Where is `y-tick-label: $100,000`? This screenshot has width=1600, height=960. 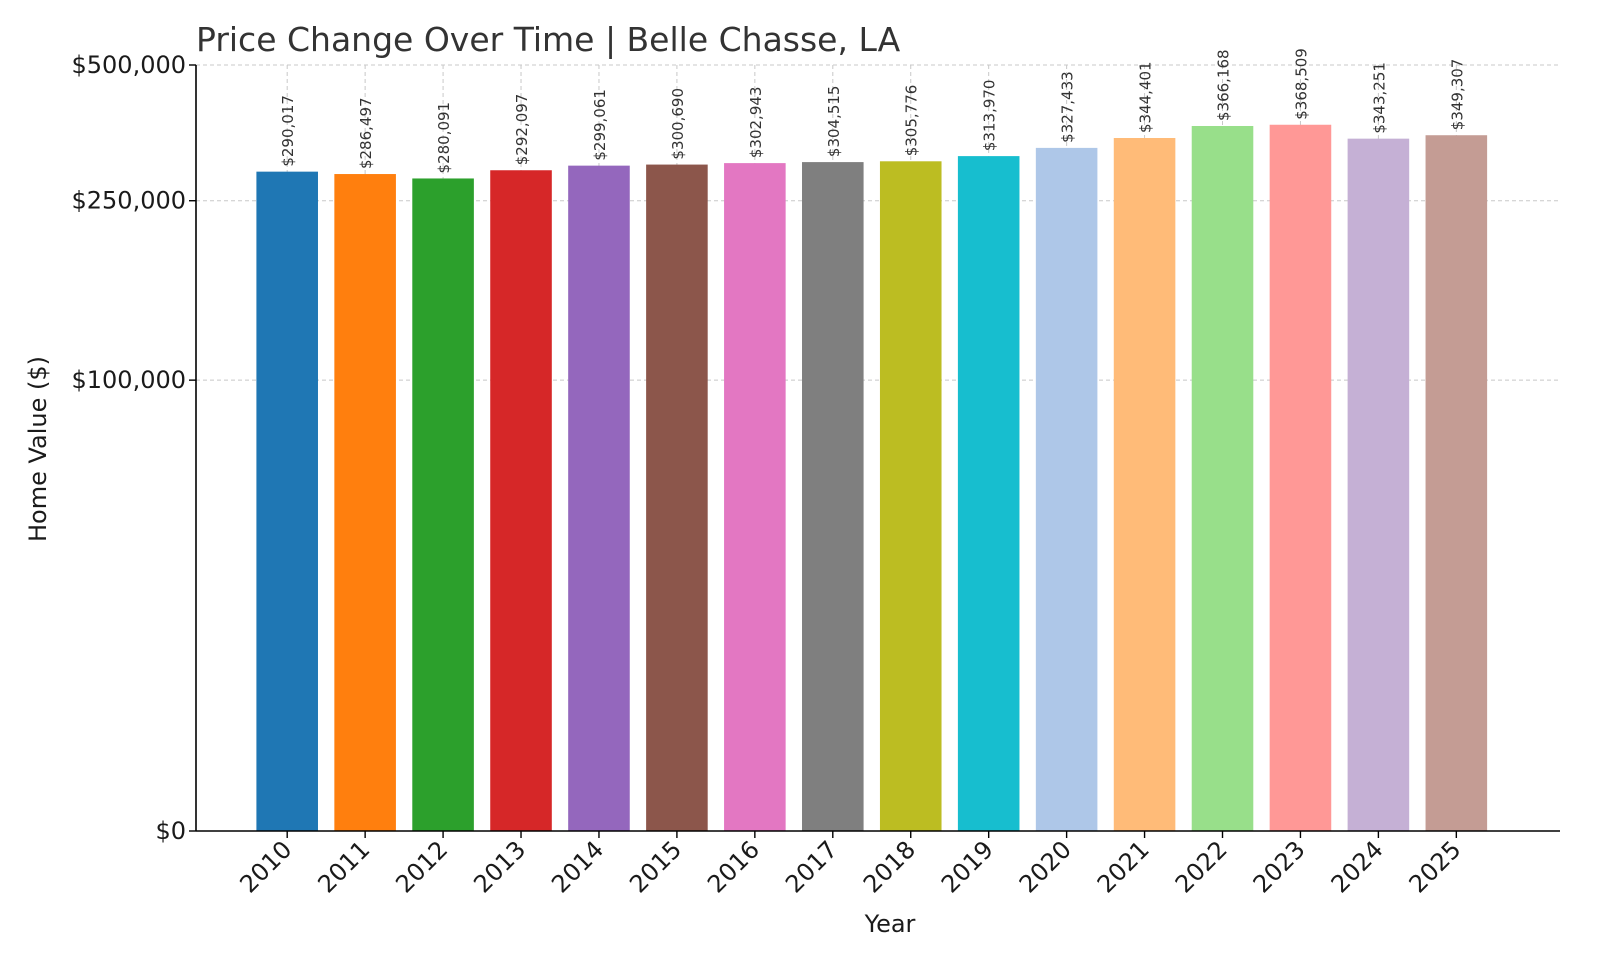 y-tick-label: $100,000 is located at coordinates (128, 380).